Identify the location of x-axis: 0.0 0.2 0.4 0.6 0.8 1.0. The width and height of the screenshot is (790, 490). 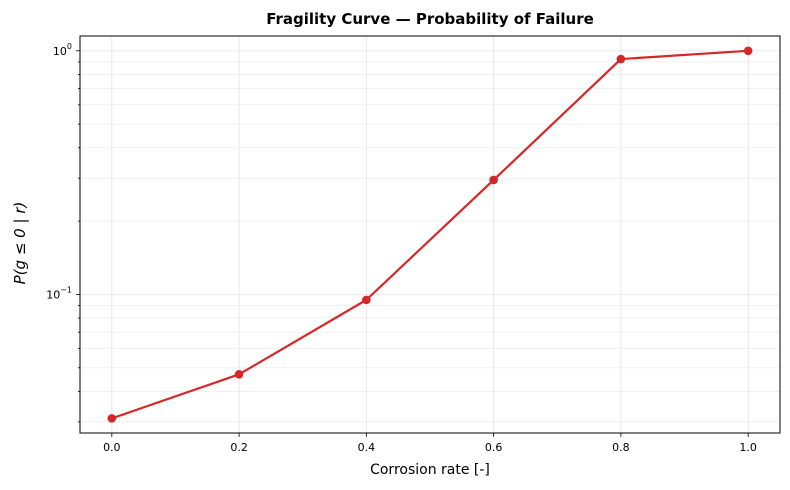
(430, 443).